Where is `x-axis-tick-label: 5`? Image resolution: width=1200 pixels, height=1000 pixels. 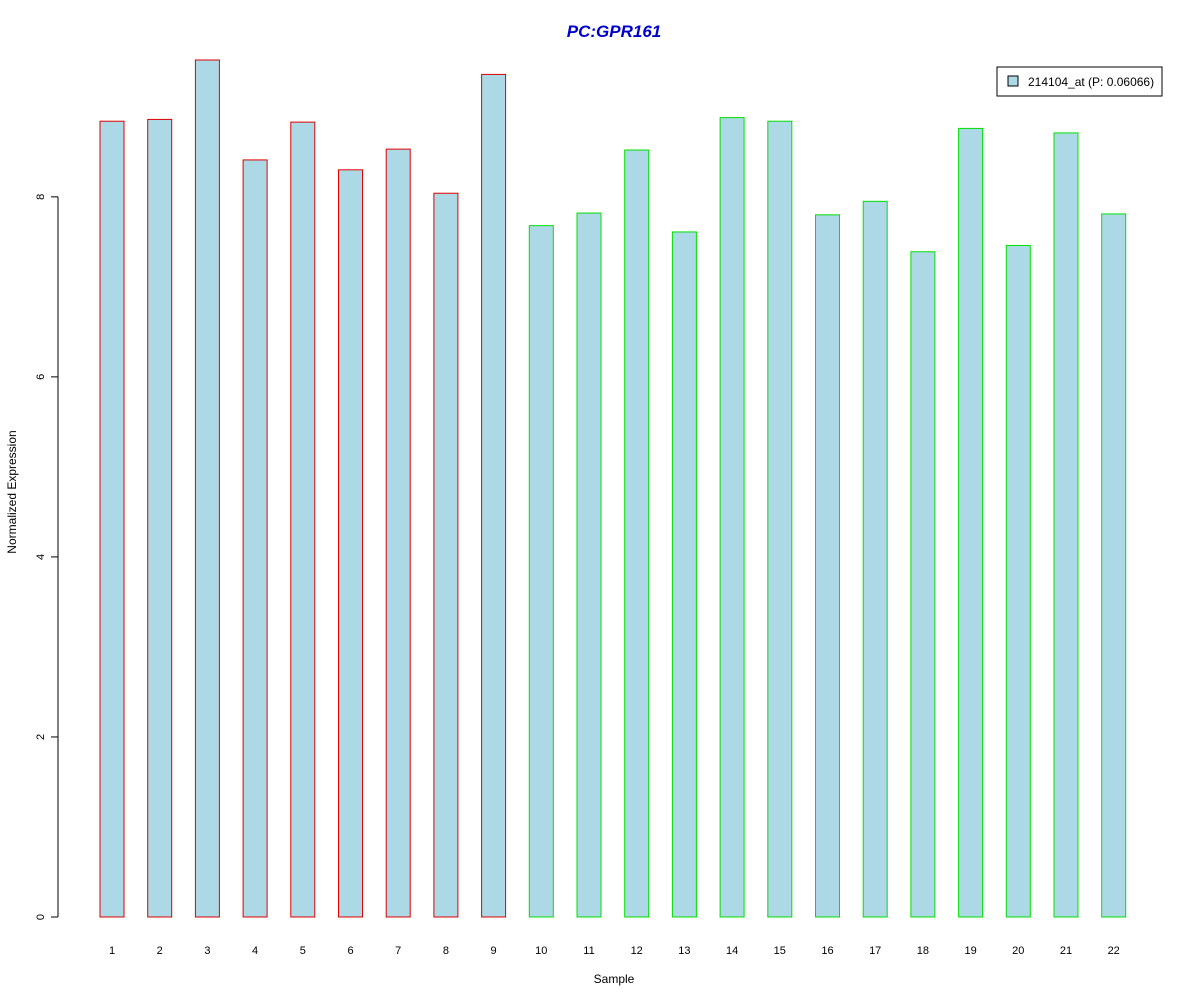
x-axis-tick-label: 5 is located at coordinates (303, 951).